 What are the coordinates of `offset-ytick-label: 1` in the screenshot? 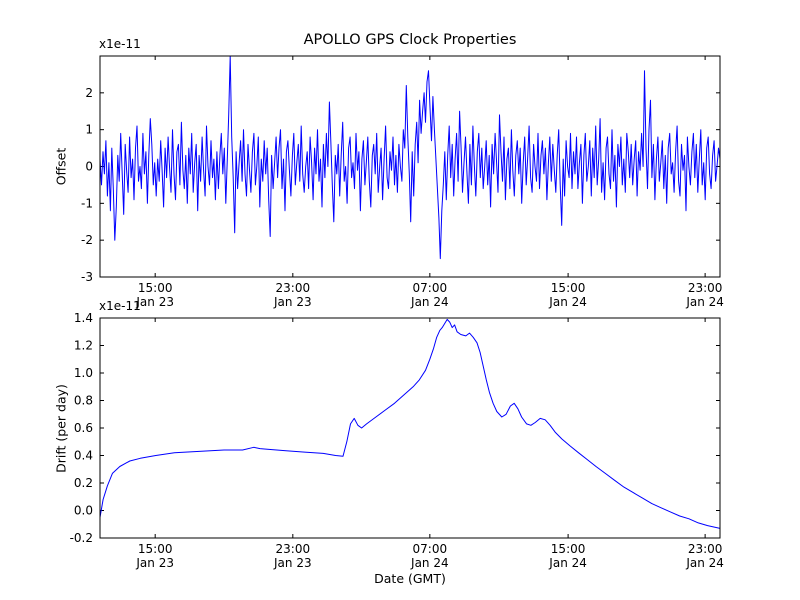 It's located at (89, 130).